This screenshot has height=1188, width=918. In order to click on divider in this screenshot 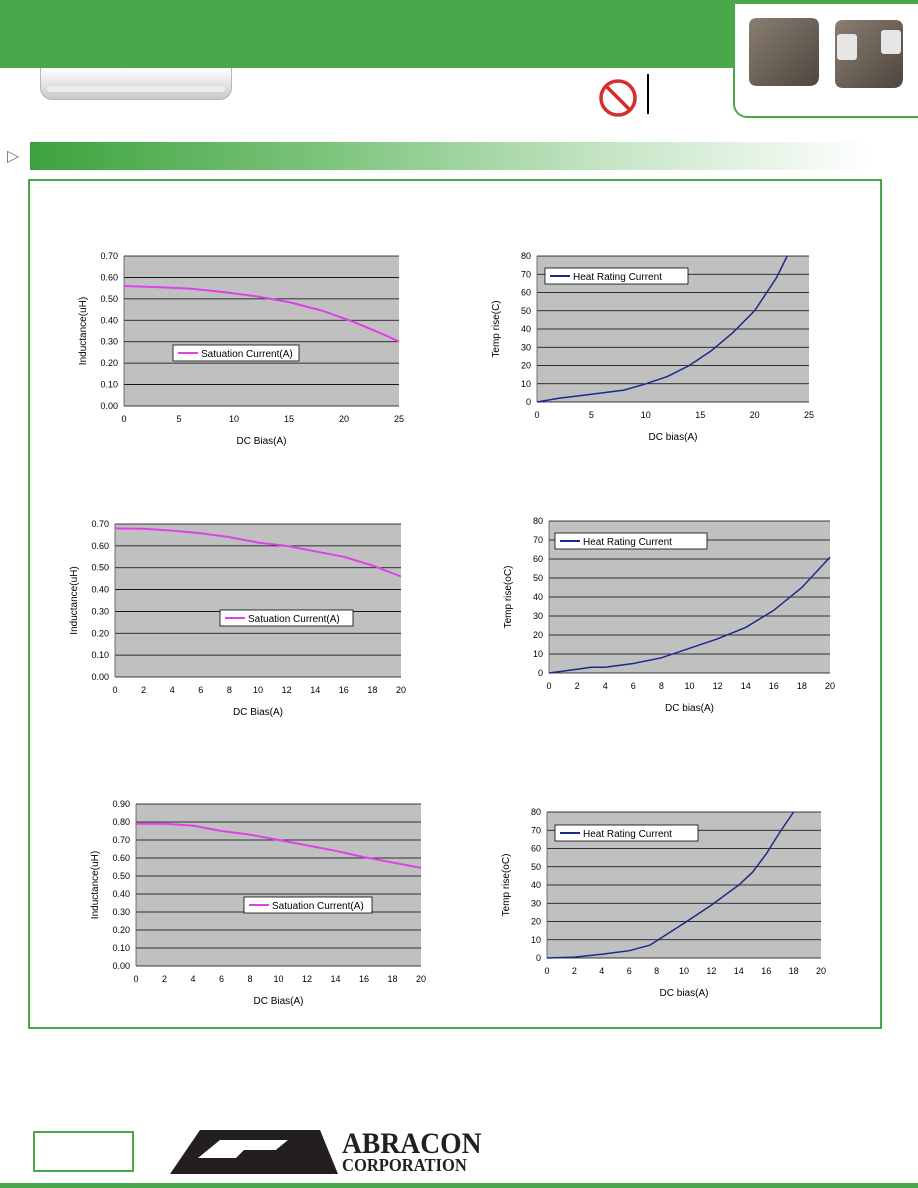, I will do `click(648, 94)`.